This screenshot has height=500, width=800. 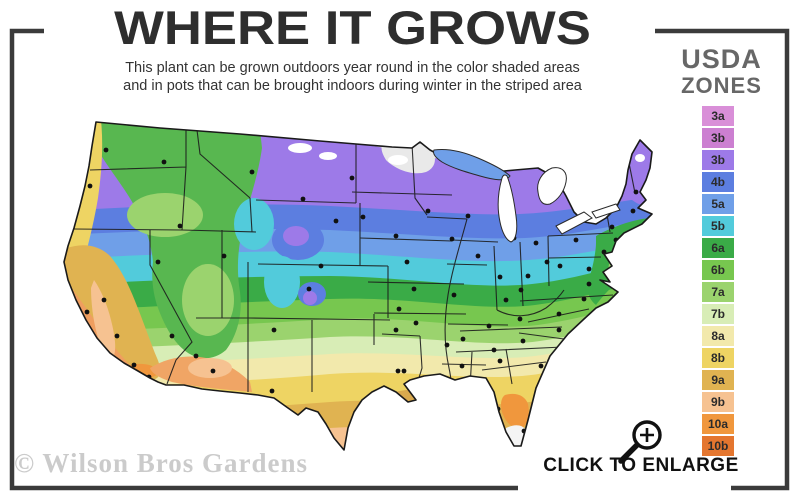 I want to click on zone-swatch-10b: 10b, so click(x=718, y=446).